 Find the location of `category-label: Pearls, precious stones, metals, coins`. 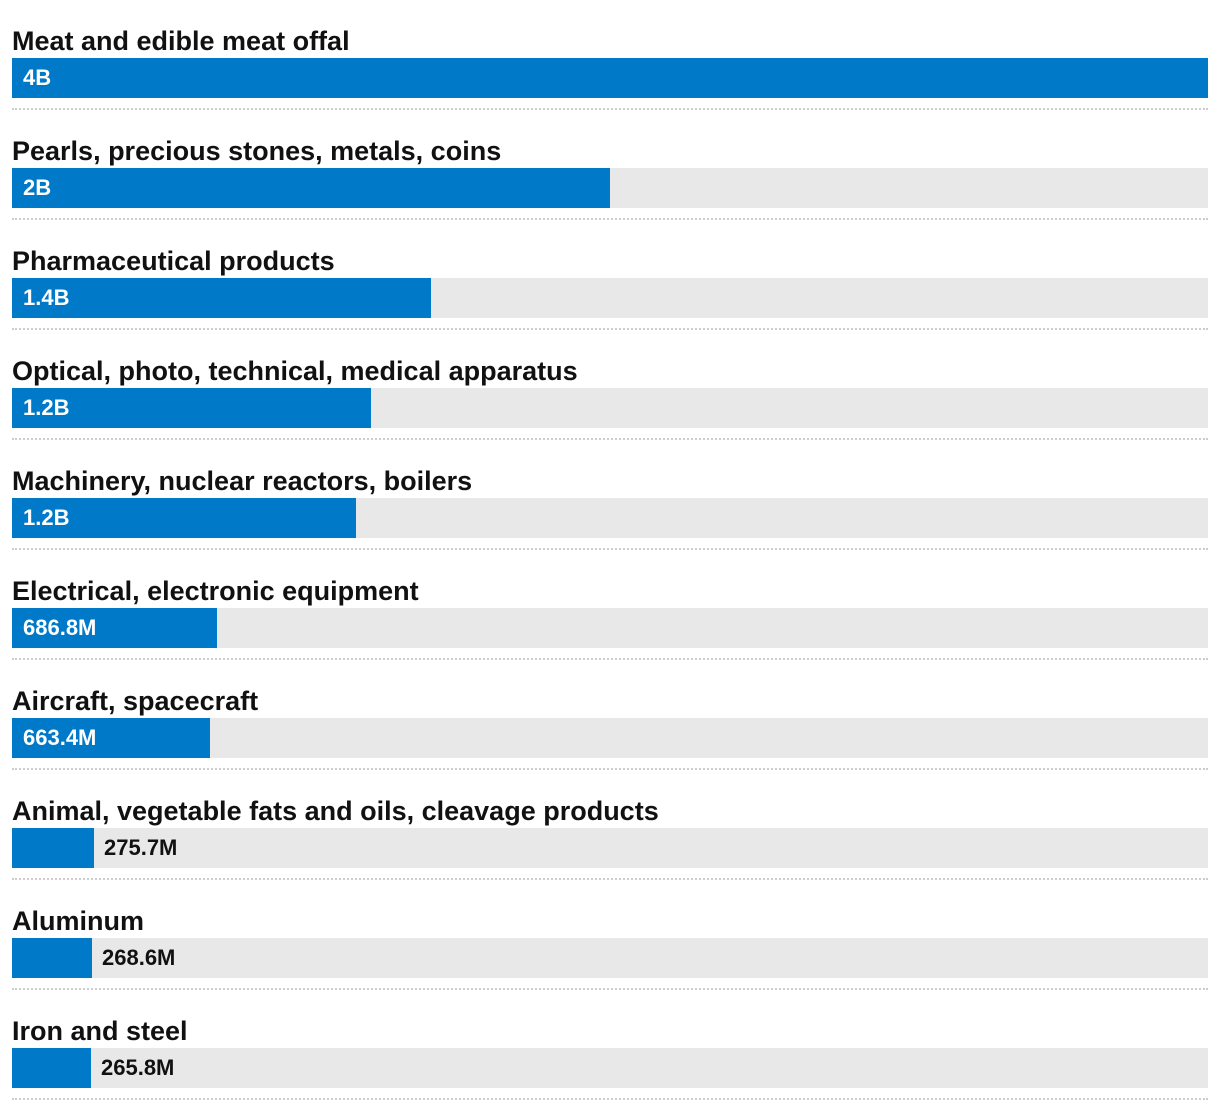

category-label: Pearls, precious stones, metals, coins is located at coordinates (257, 151).